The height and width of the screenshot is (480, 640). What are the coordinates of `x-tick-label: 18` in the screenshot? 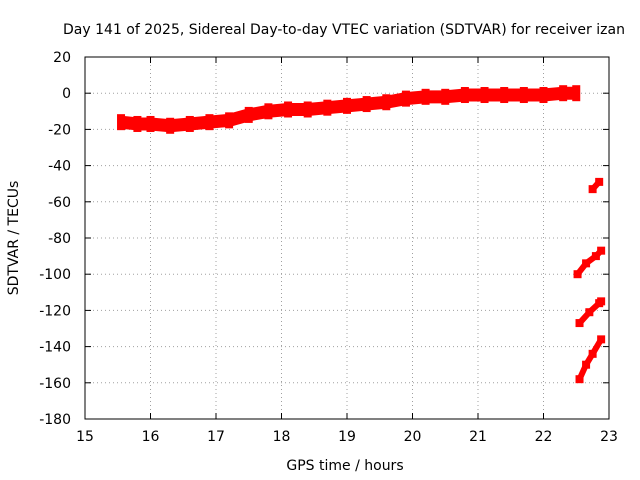 It's located at (282, 437).